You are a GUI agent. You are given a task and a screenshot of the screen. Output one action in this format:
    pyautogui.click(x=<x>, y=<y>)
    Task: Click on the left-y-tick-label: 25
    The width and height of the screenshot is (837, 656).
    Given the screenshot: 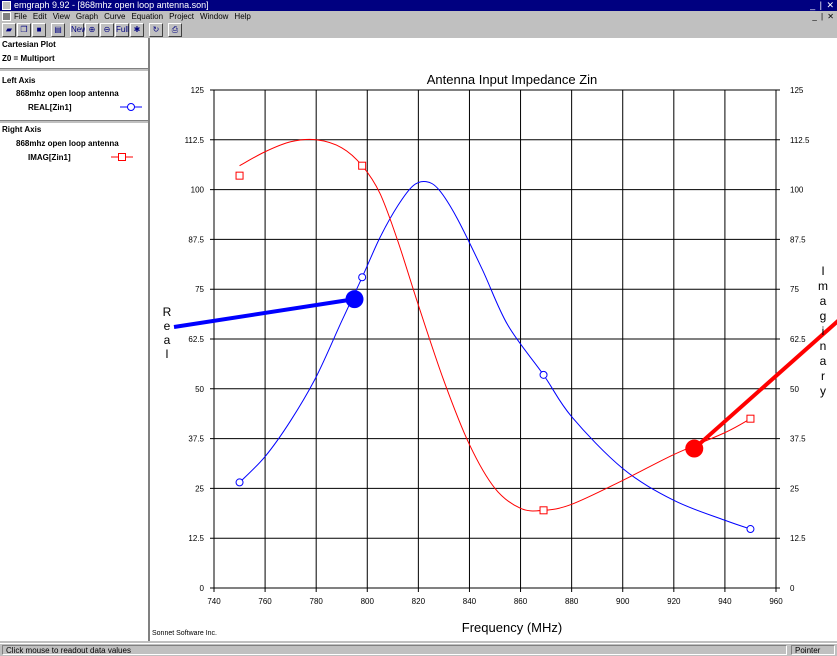 What is the action you would take?
    pyautogui.click(x=199, y=488)
    